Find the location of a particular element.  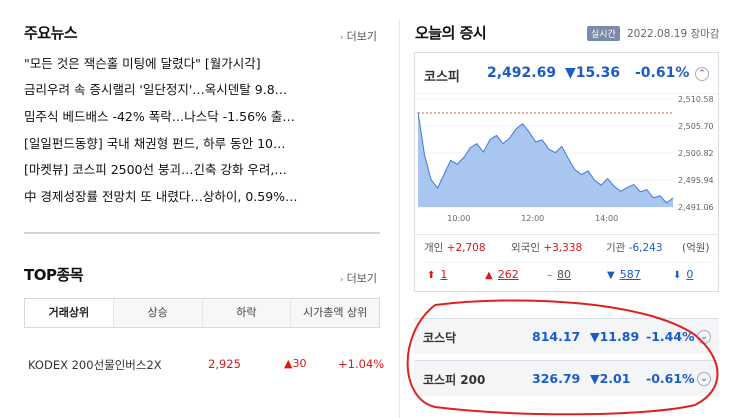

kosdaq-value: 814.17 is located at coordinates (556, 336).